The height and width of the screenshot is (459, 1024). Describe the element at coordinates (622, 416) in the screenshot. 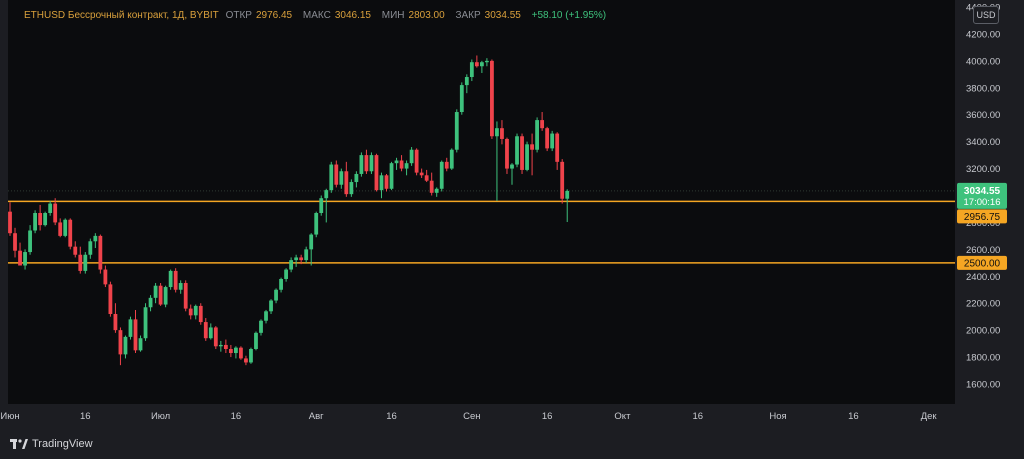

I see `x-tick-label: Окт` at that location.